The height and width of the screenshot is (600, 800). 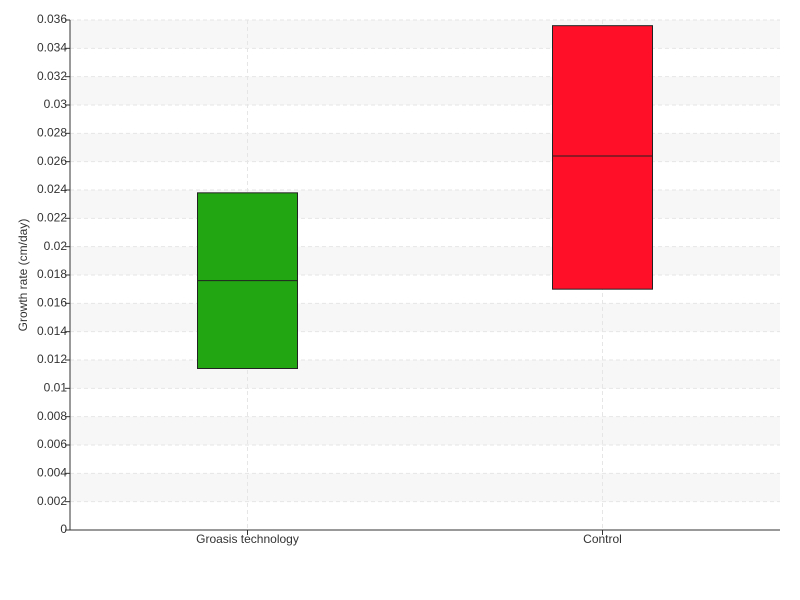 What do you see at coordinates (52, 274) in the screenshot?
I see `y-tick-label: 0.018` at bounding box center [52, 274].